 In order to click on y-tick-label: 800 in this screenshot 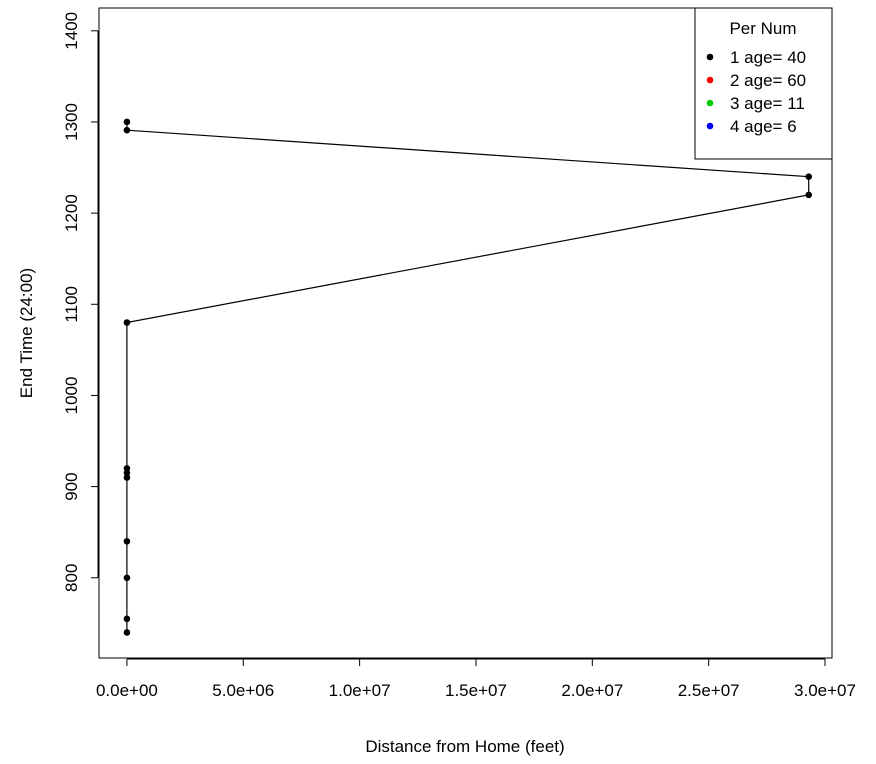, I will do `click(71, 578)`.